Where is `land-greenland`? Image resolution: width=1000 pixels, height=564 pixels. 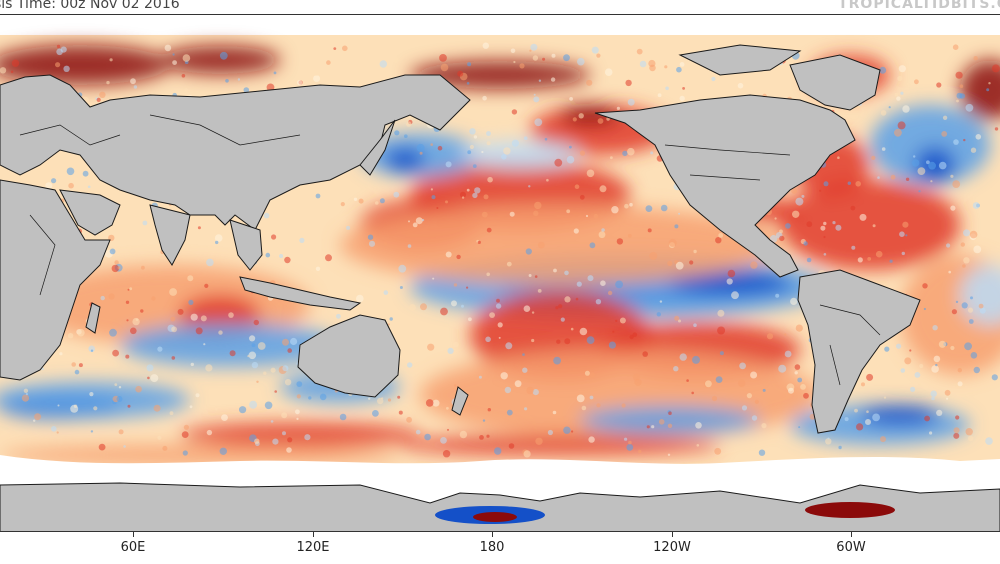 land-greenland is located at coordinates (835, 82).